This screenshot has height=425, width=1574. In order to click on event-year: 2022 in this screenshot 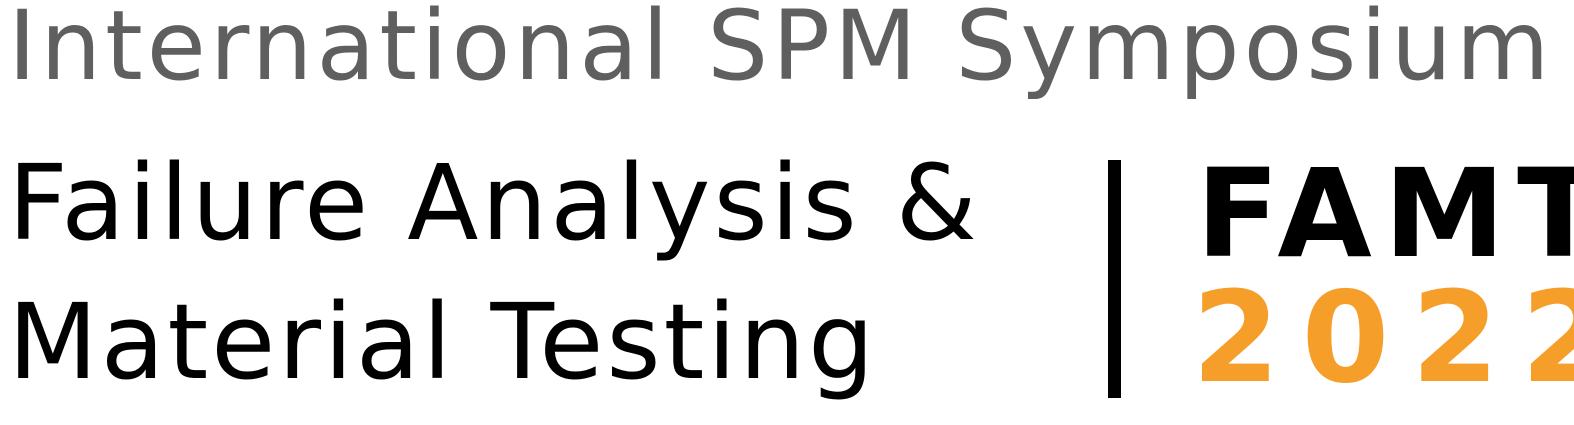, I will do `click(1383, 337)`.